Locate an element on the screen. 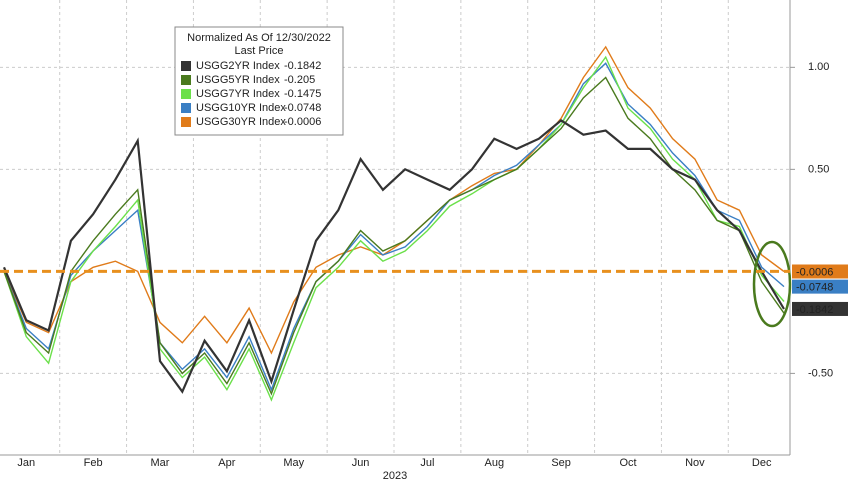  highlight-circle is located at coordinates (772, 284).